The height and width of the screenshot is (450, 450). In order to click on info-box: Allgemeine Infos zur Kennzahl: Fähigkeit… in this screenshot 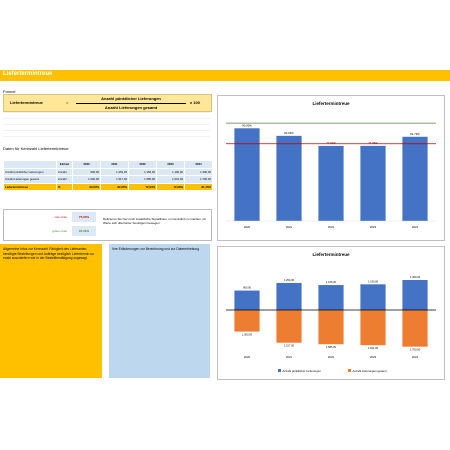, I will do `click(51, 311)`.